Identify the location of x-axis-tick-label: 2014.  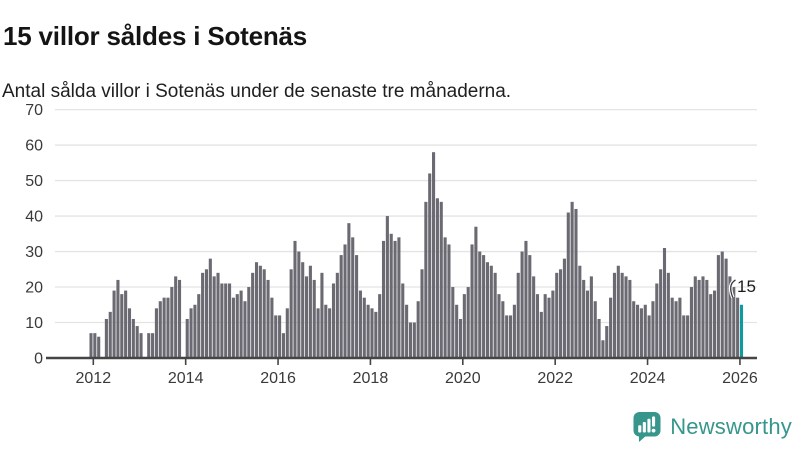
(186, 378).